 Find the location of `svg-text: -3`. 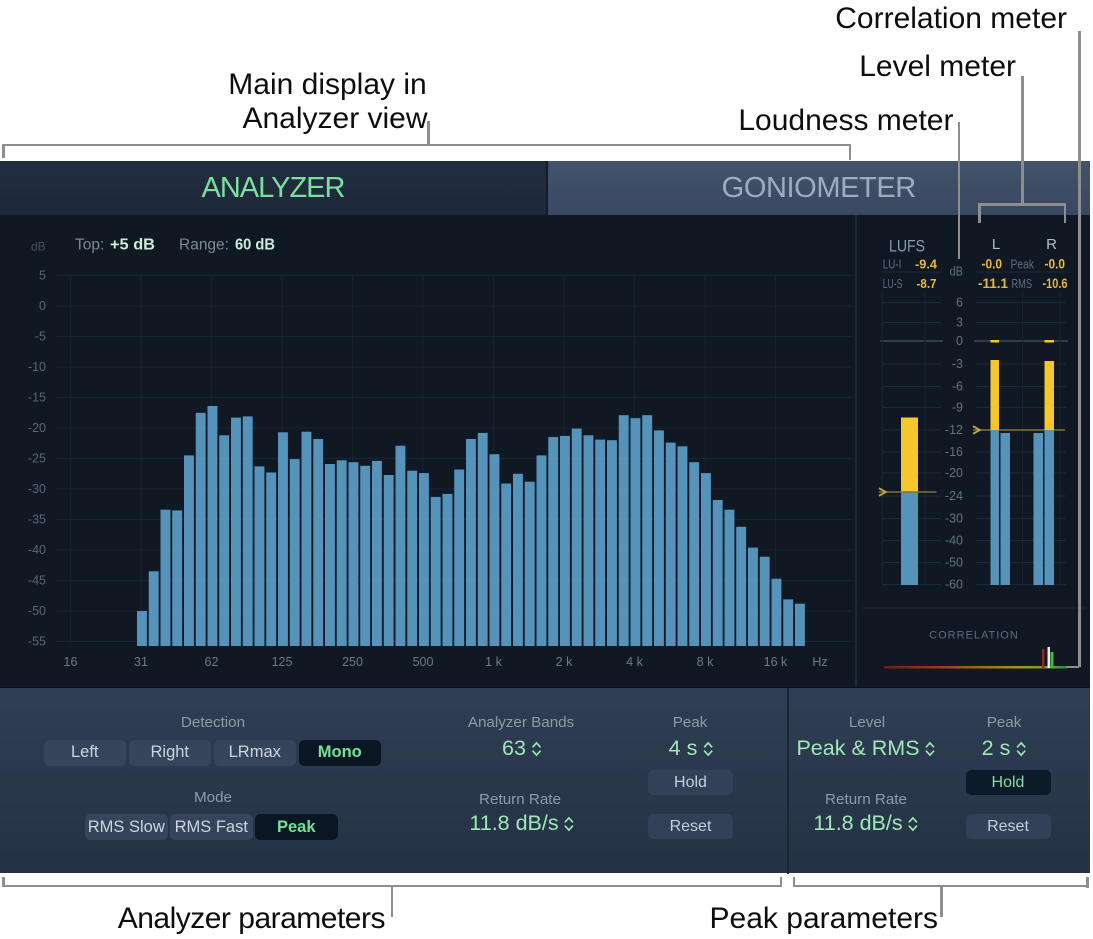

svg-text: -3 is located at coordinates (957, 364).